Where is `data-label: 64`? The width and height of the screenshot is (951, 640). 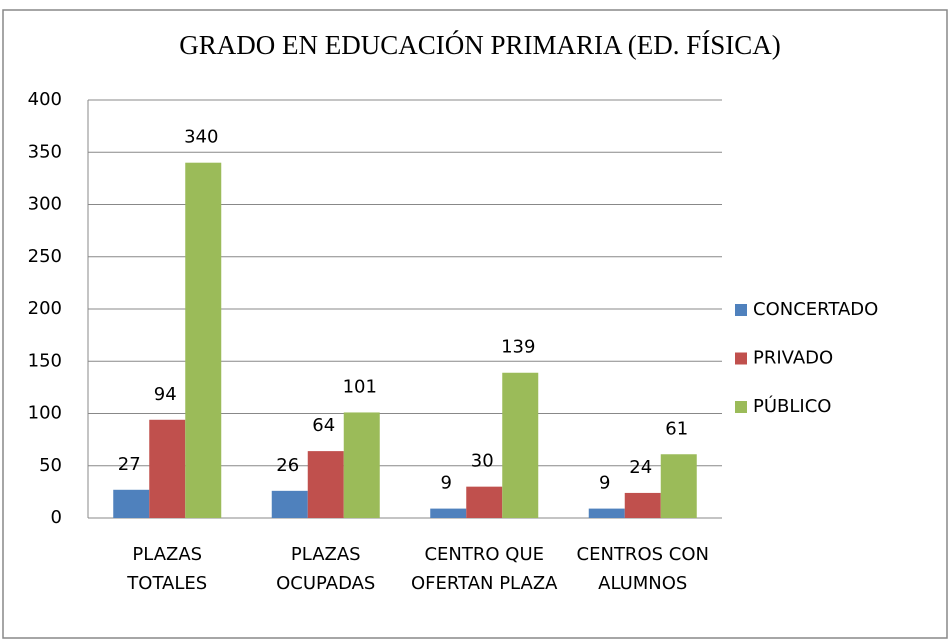
data-label: 64 is located at coordinates (323, 425).